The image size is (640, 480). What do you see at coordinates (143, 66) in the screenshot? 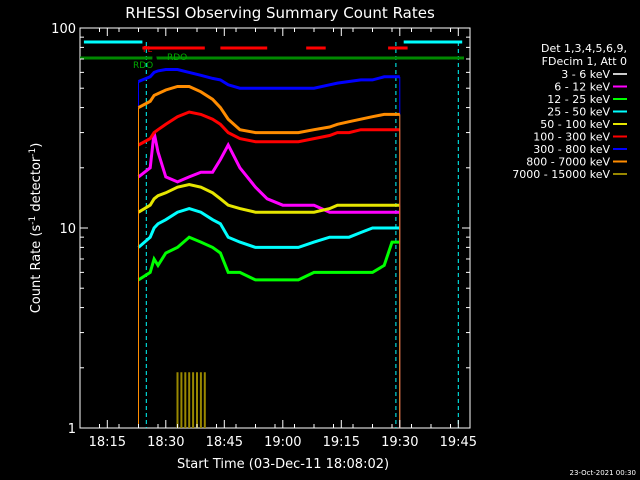
I see `flag-label-rdo-2: RDO` at bounding box center [143, 66].